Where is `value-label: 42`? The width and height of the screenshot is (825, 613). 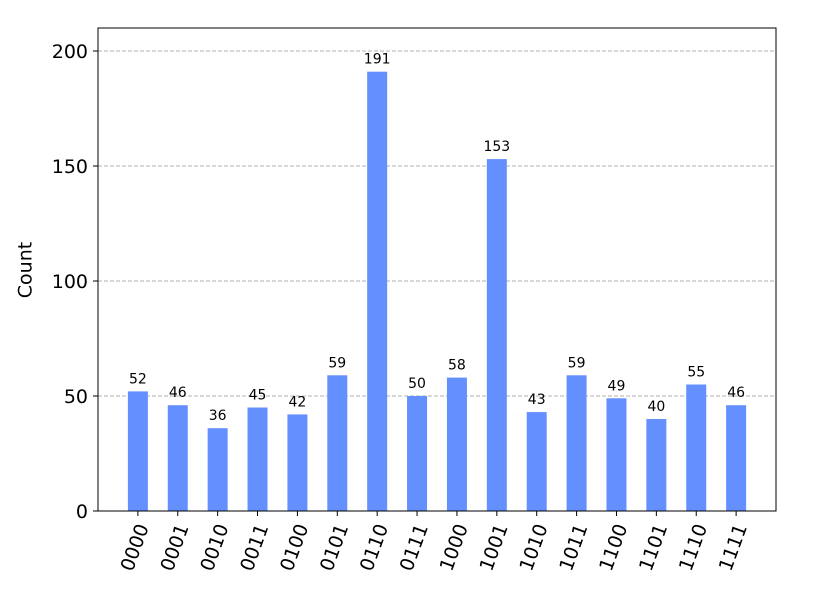
value-label: 42 is located at coordinates (297, 402).